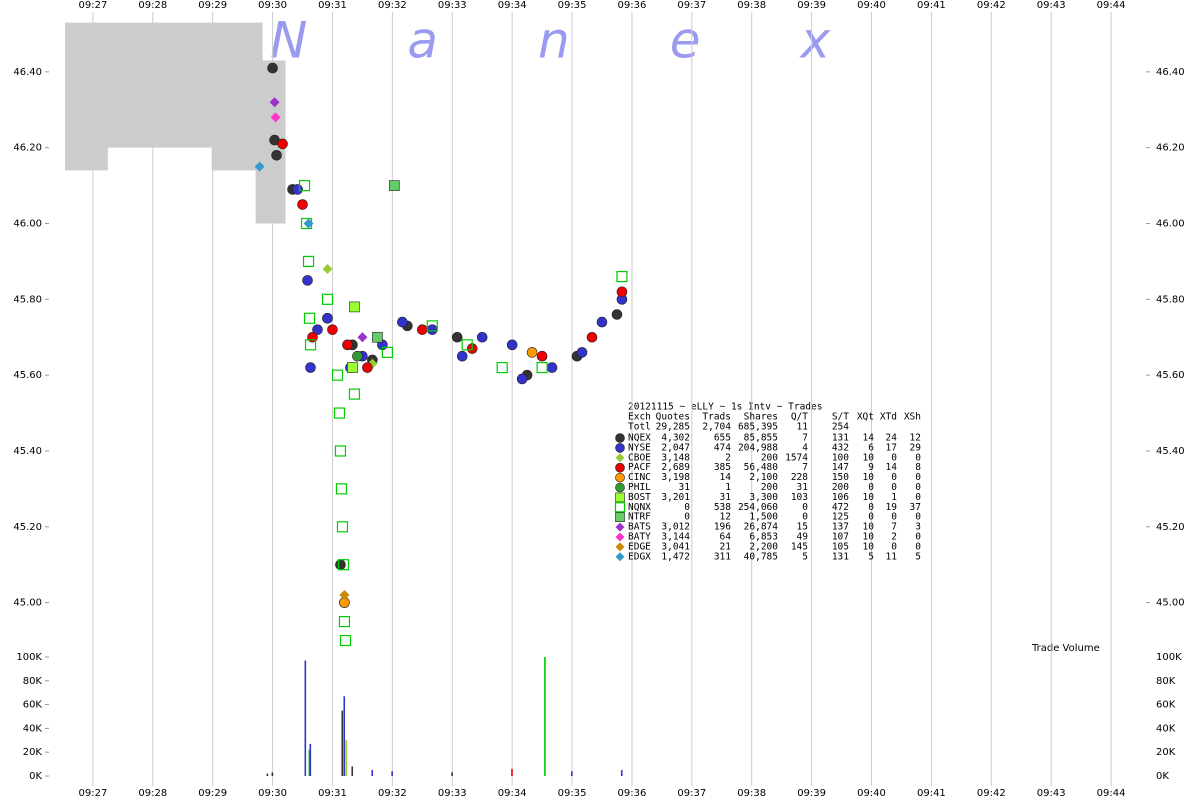 The image size is (1200, 800). What do you see at coordinates (799, 546) in the screenshot?
I see `legend-cell: 145` at bounding box center [799, 546].